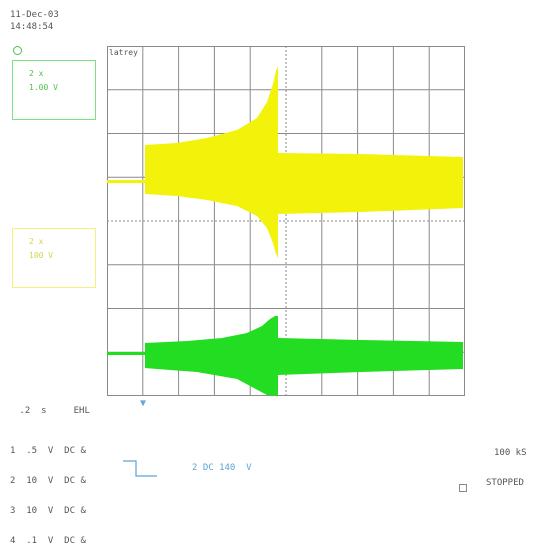 The image size is (536, 556). What do you see at coordinates (143, 403) in the screenshot?
I see `trigger-position-arrow-icon: ▼` at bounding box center [143, 403].